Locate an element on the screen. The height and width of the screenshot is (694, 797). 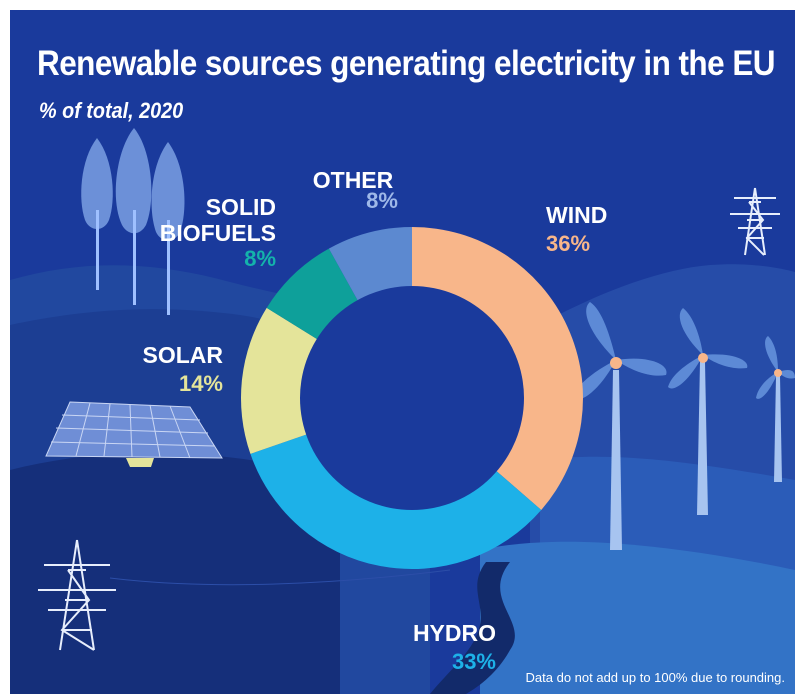
power-pylon-left is located at coordinates (244, 595).